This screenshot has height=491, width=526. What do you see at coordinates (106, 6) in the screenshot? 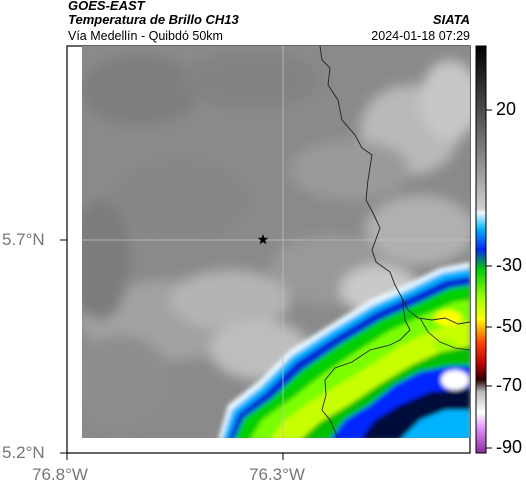
I see `satellite-title: GOES-EAST` at bounding box center [106, 6].